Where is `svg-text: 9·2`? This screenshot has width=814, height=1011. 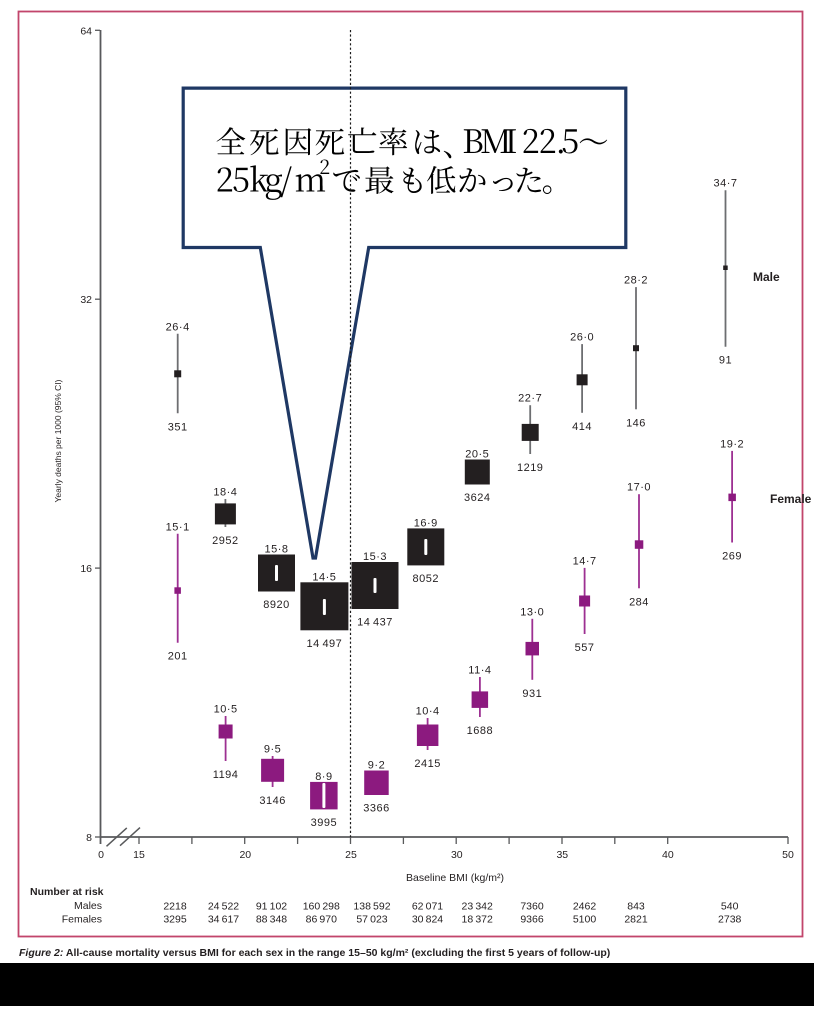 svg-text: 9·2 is located at coordinates (376, 766).